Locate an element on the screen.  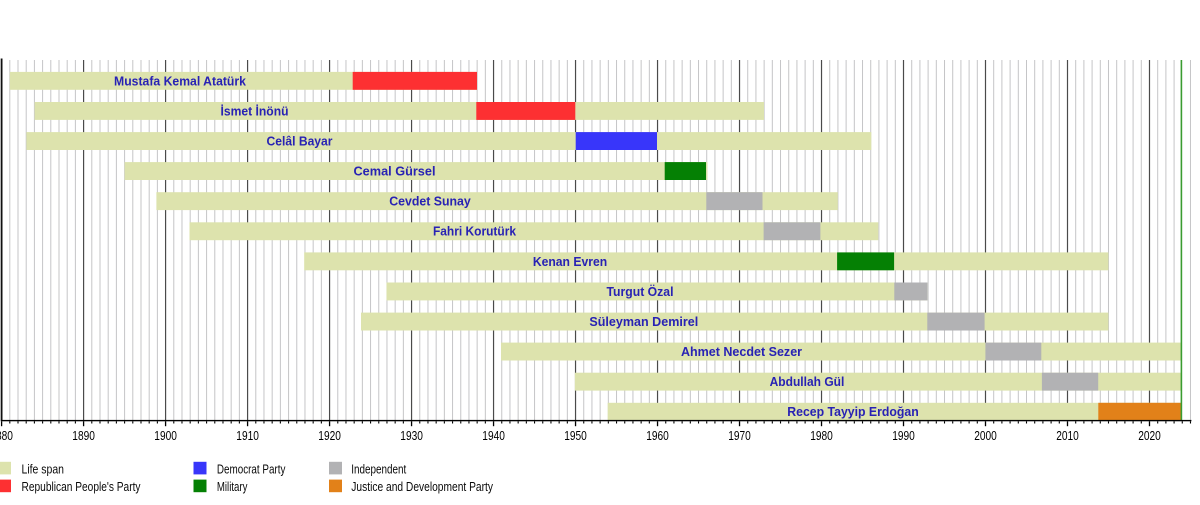
svg-text: Life span is located at coordinates (43, 469).